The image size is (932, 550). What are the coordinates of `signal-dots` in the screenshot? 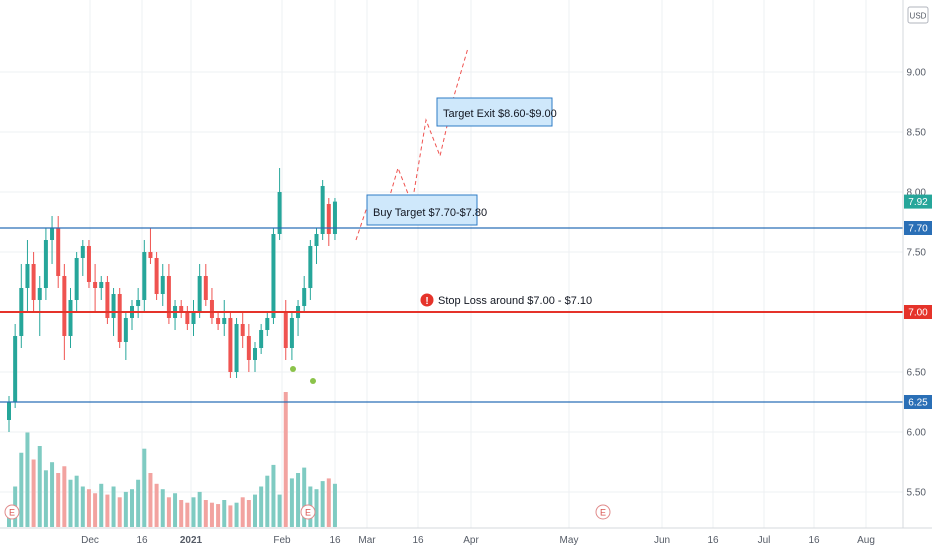 It's located at (303, 375).